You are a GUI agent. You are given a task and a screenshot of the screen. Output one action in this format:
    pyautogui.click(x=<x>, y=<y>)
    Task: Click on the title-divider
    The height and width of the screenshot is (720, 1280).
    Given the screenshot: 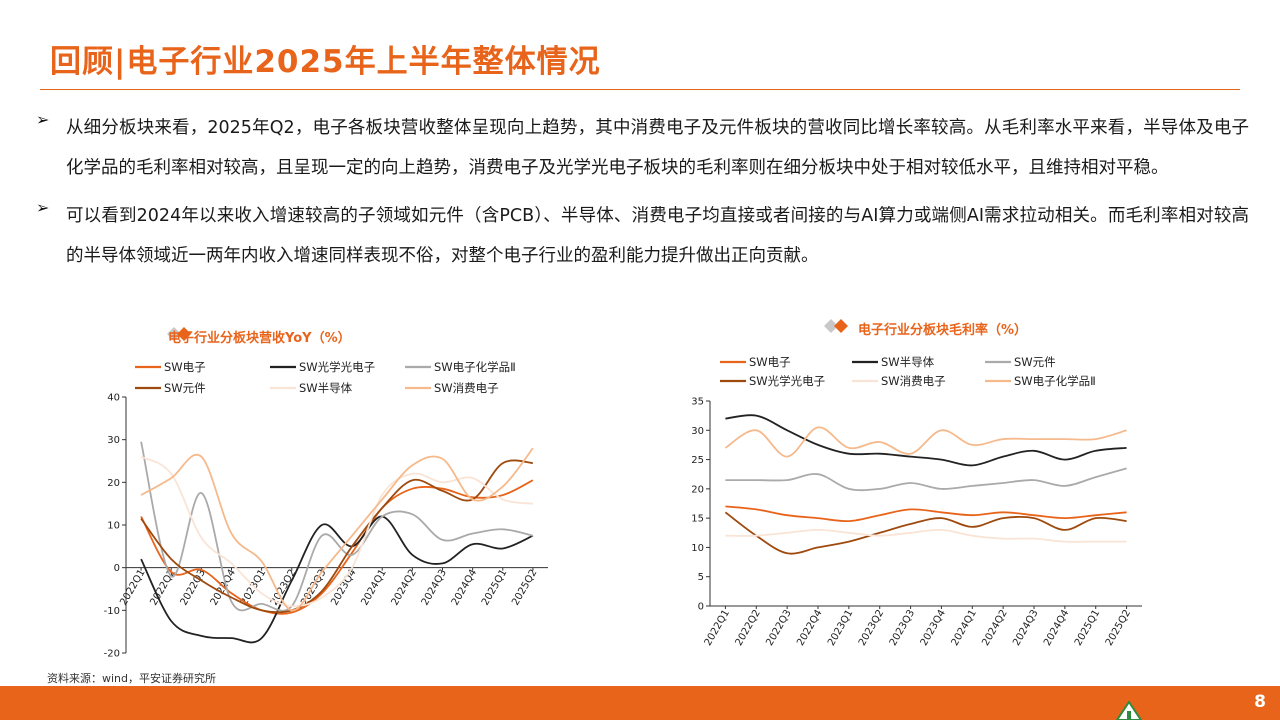 What is the action you would take?
    pyautogui.click(x=640, y=89)
    